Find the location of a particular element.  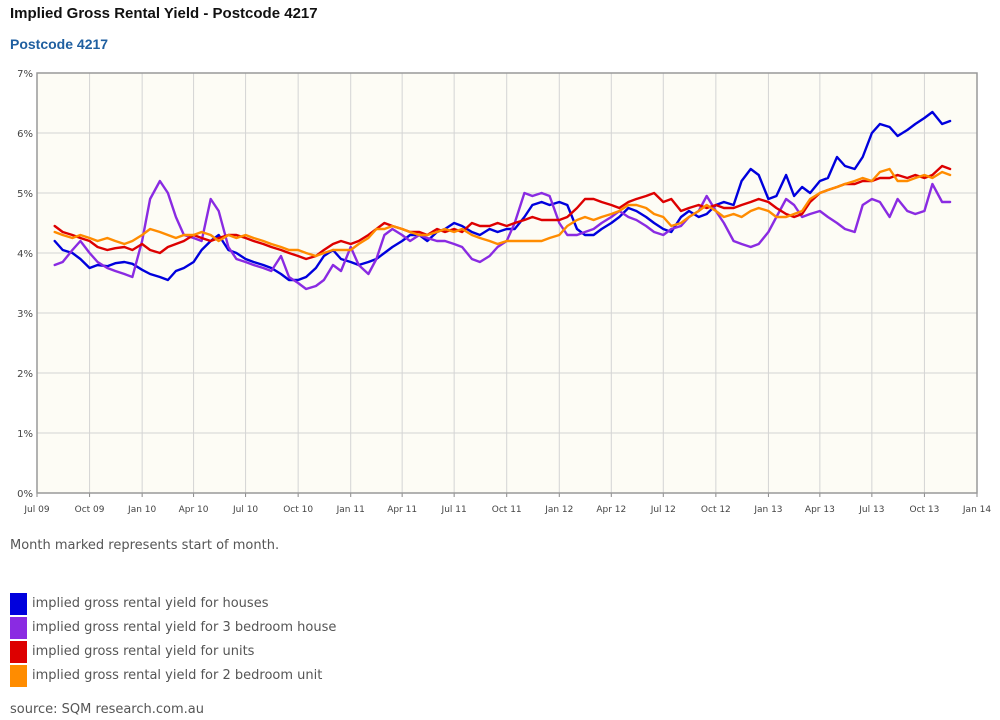

x-tick-label: Jul 10 is located at coordinates (245, 510).